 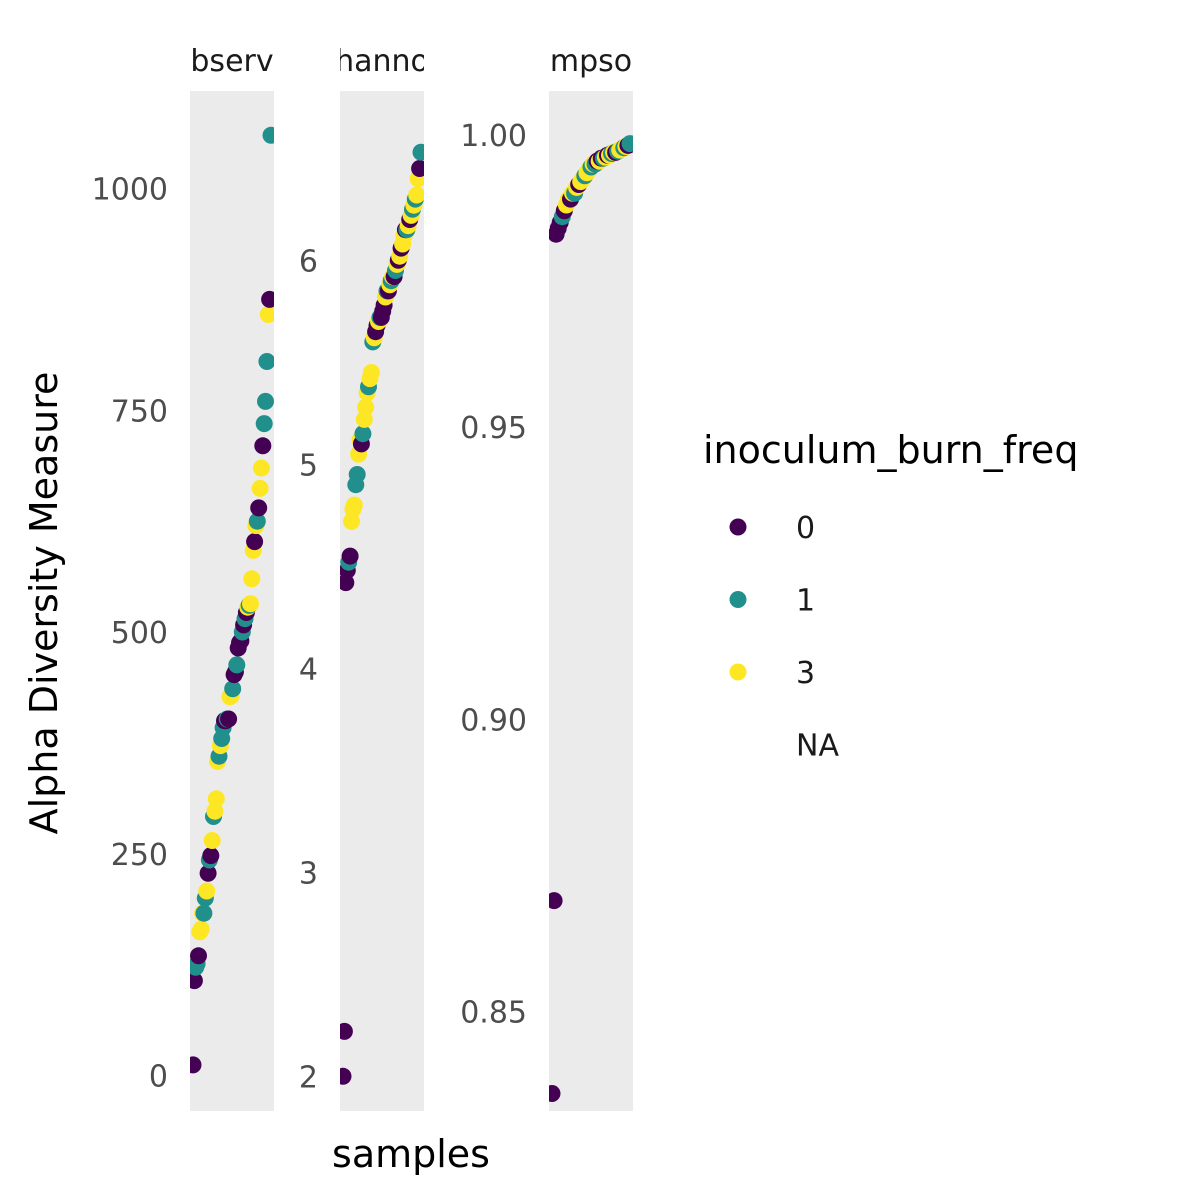 What do you see at coordinates (130, 190) in the screenshot?
I see `y-tick-label: 1000` at bounding box center [130, 190].